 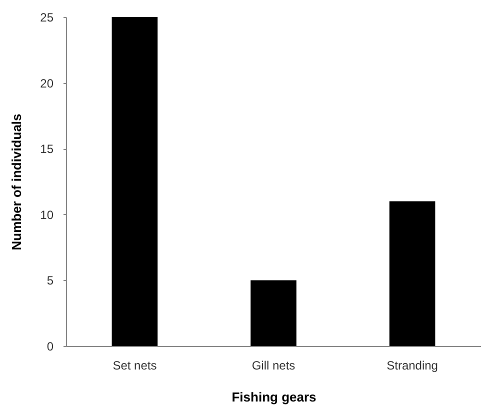 What do you see at coordinates (274, 365) in the screenshot?
I see `x-tick-label: Gill nets` at bounding box center [274, 365].